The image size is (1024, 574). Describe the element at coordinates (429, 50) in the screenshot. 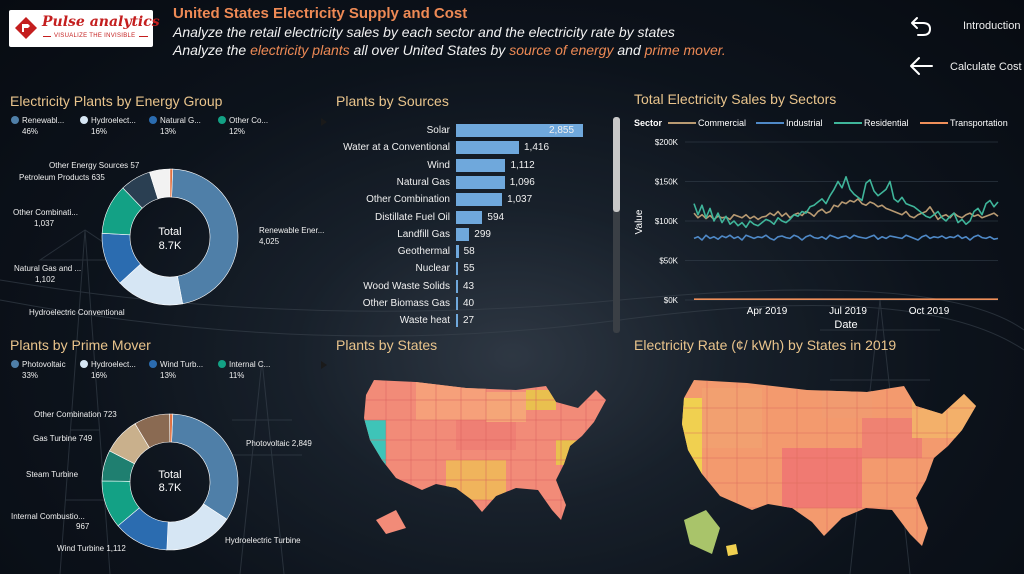

I see `subtitle-text-c: all over United States by` at that location.